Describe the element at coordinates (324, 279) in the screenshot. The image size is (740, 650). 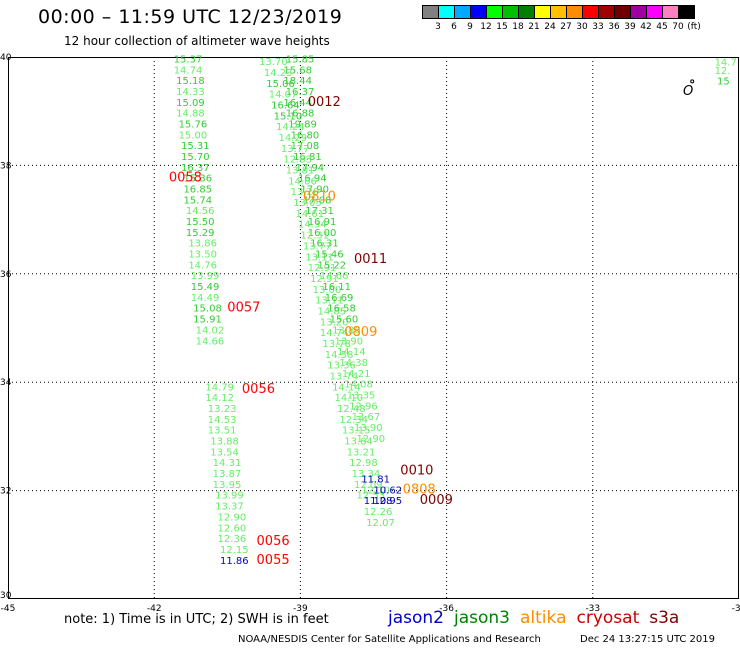
I see `swh-value: 12.91` at that location.